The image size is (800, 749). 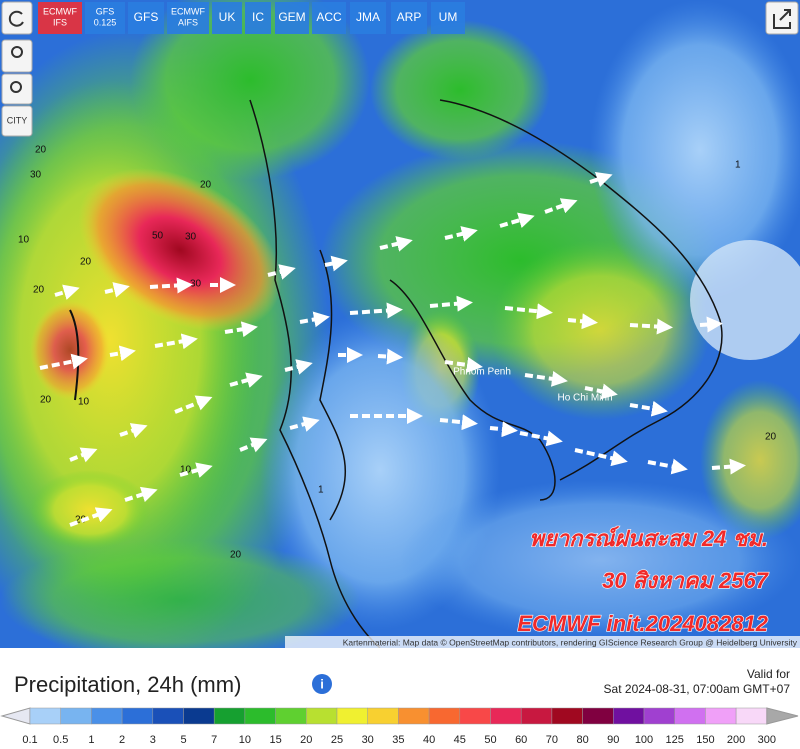 What do you see at coordinates (322, 684) in the screenshot?
I see `info-button` at bounding box center [322, 684].